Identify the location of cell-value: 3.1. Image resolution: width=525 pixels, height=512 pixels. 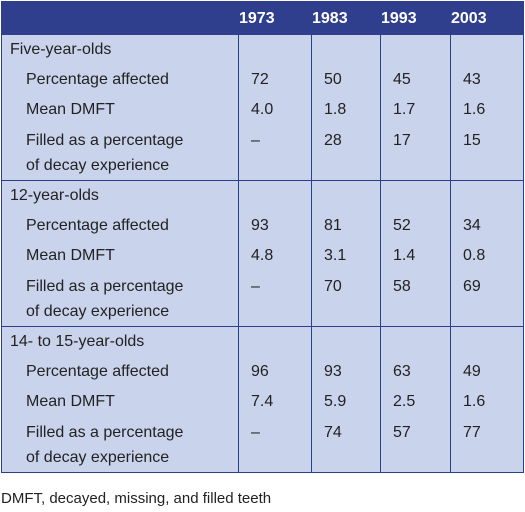
(346, 256).